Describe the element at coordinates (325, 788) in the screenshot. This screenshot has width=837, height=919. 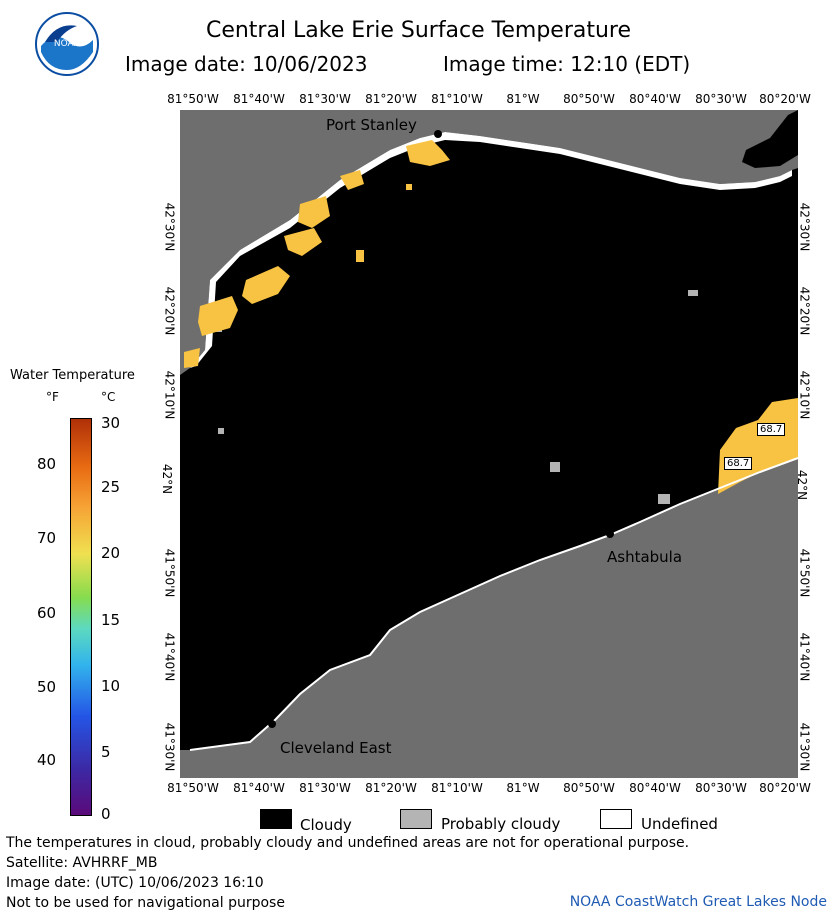
I see `lon-label-bottom: 81°30'W` at that location.